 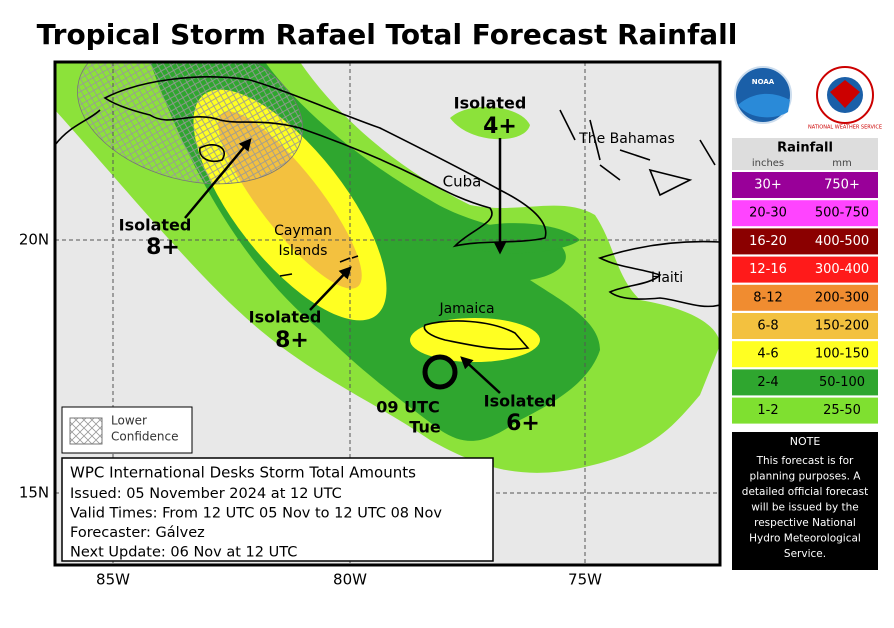 I want to click on legend-mm: 200-300, so click(x=842, y=297).